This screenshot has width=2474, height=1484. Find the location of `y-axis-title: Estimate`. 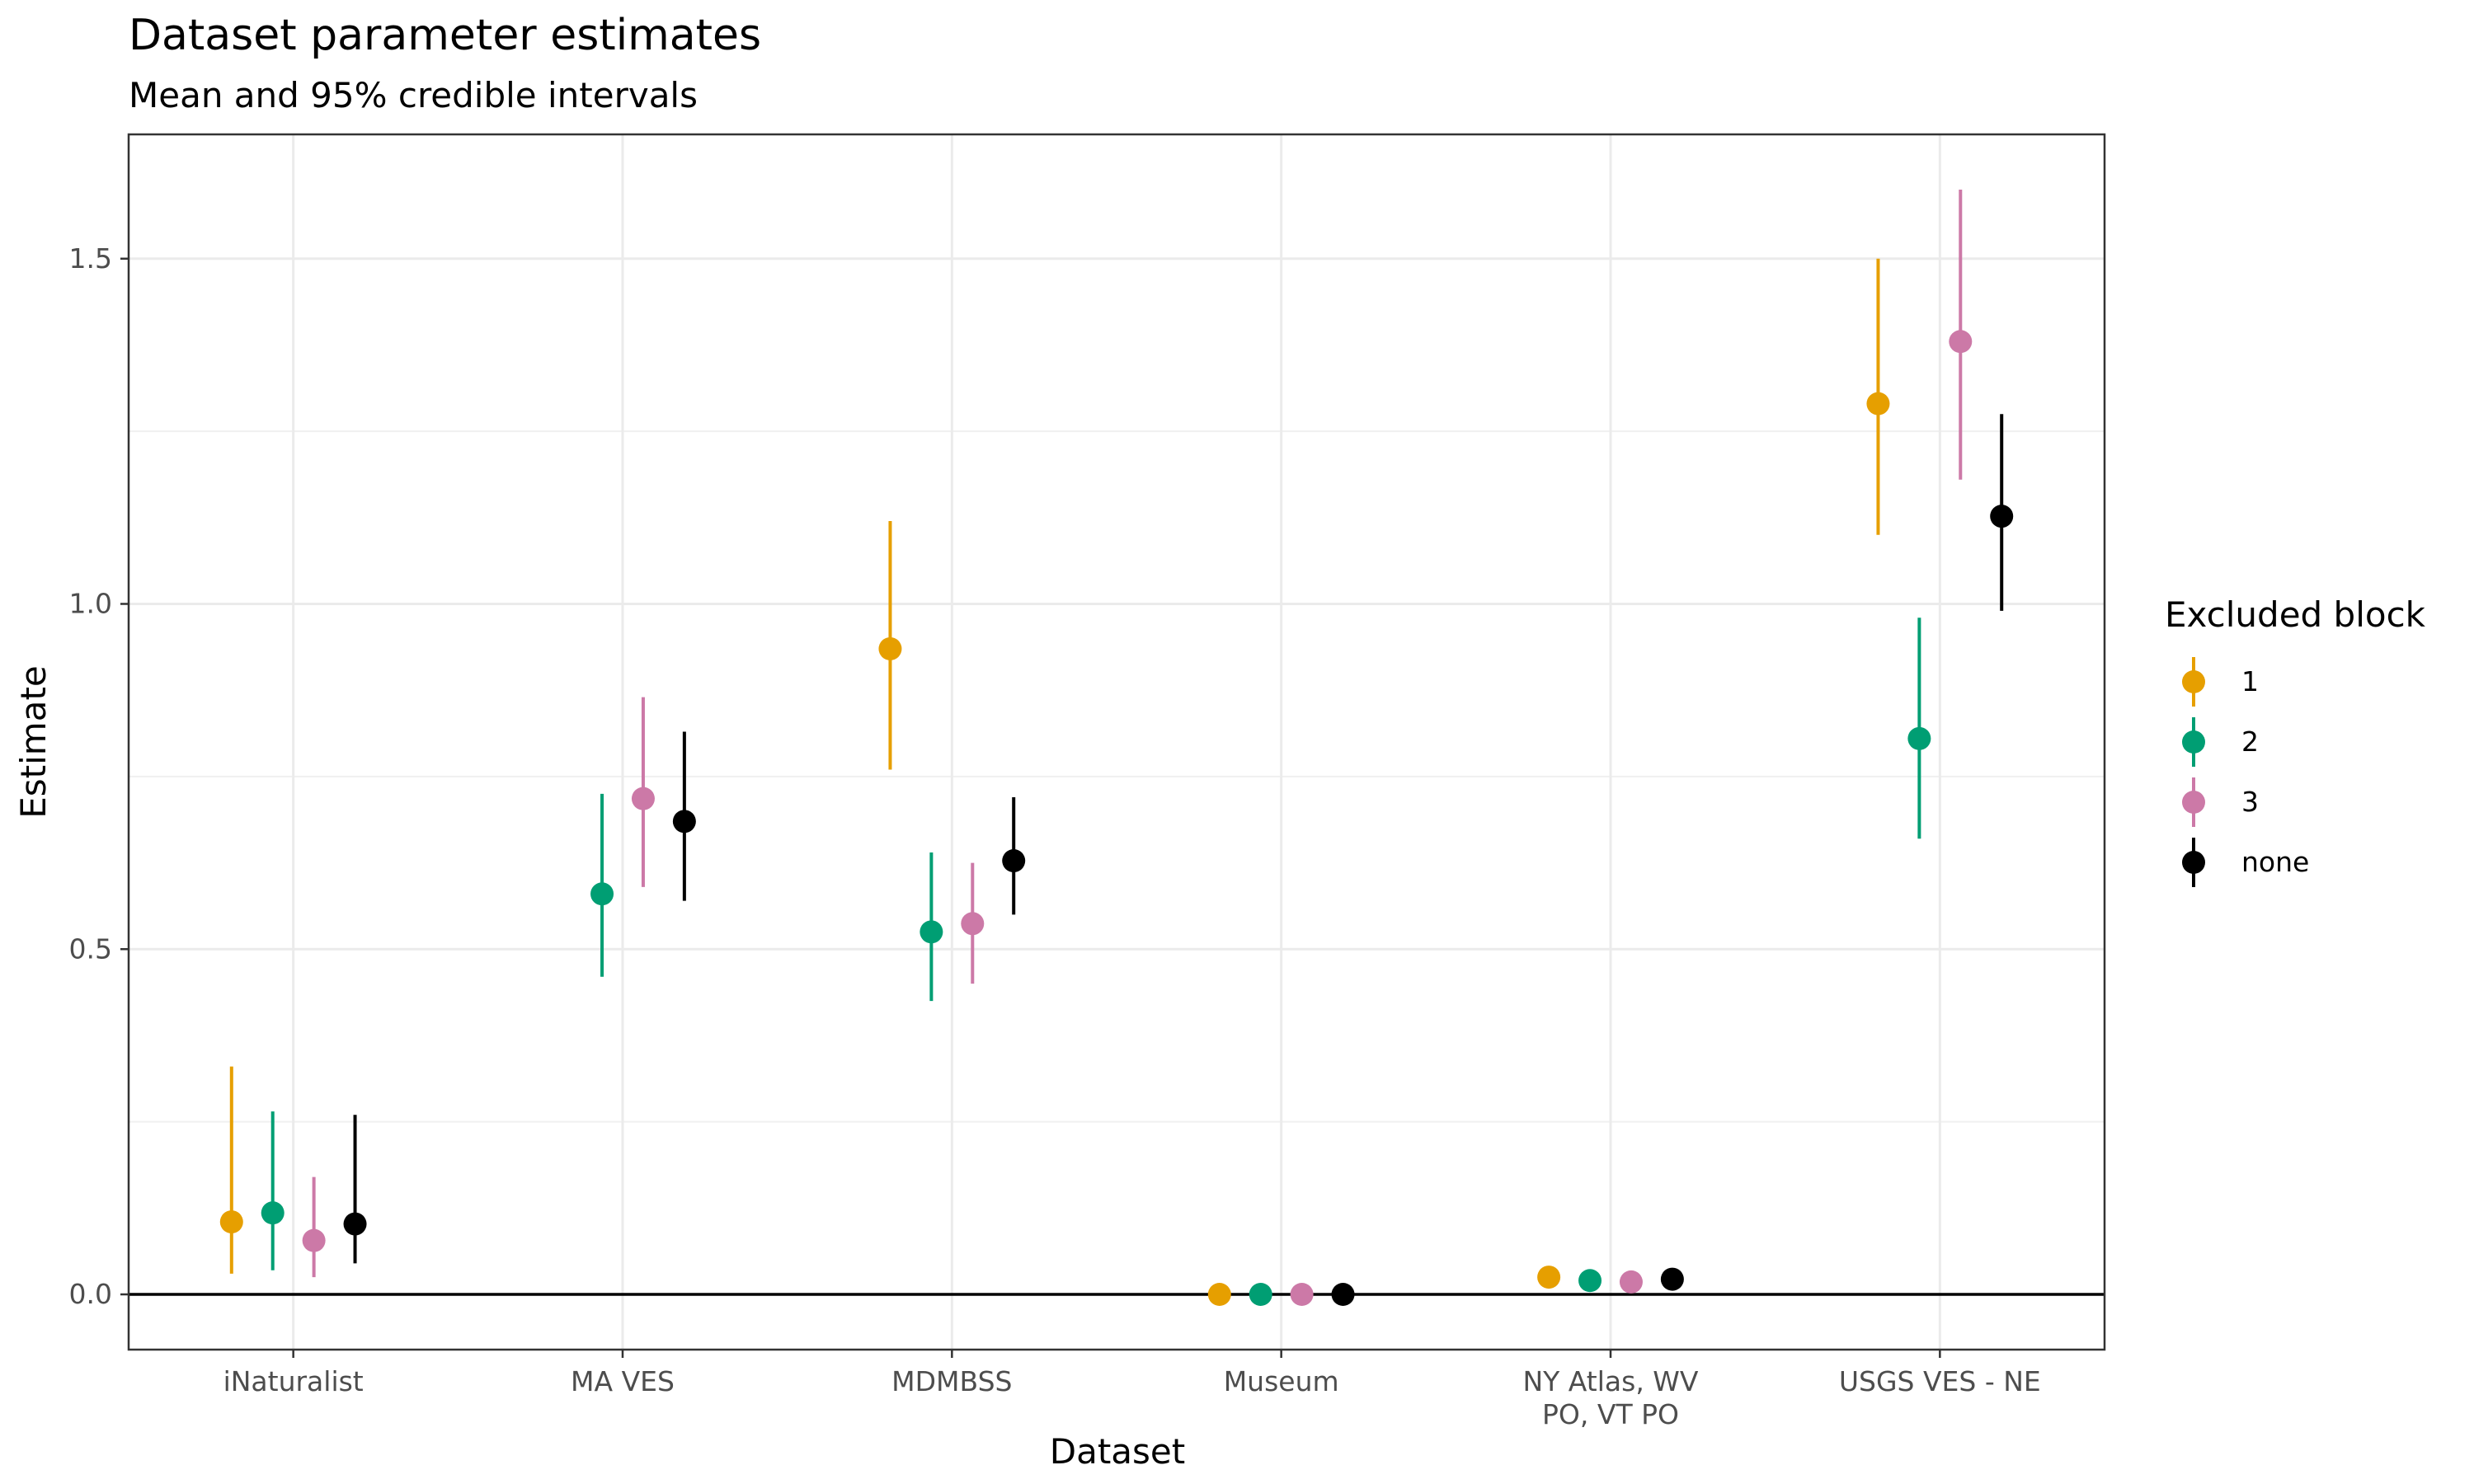

y-axis-title: Estimate is located at coordinates (33, 742).